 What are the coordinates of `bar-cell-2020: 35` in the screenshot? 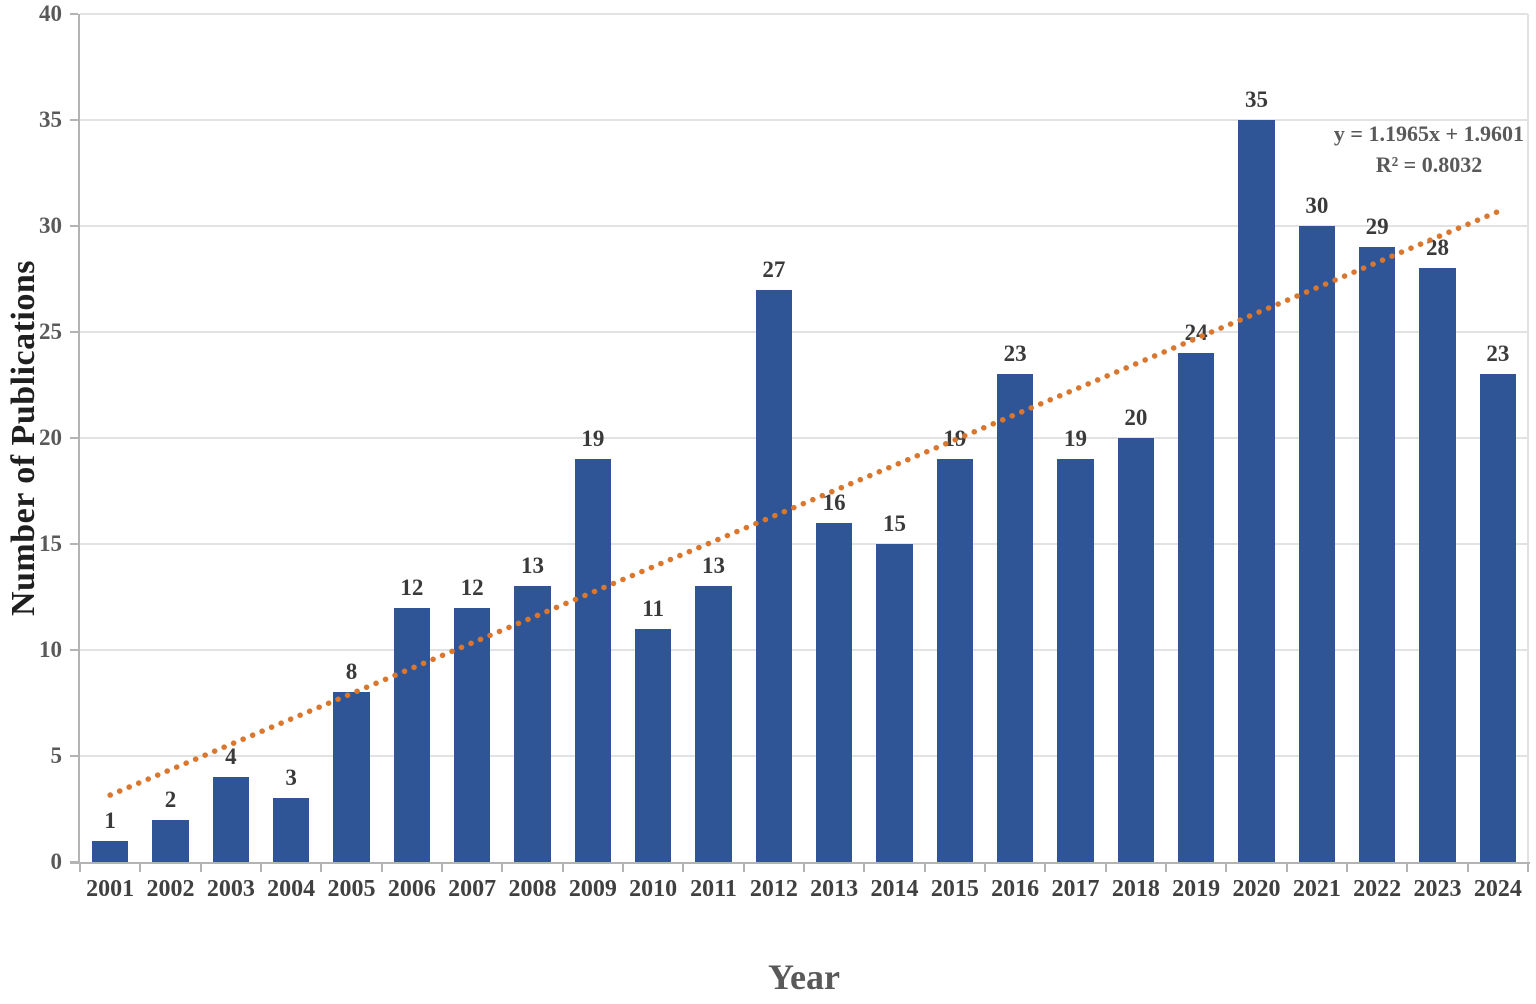 It's located at (1256, 438).